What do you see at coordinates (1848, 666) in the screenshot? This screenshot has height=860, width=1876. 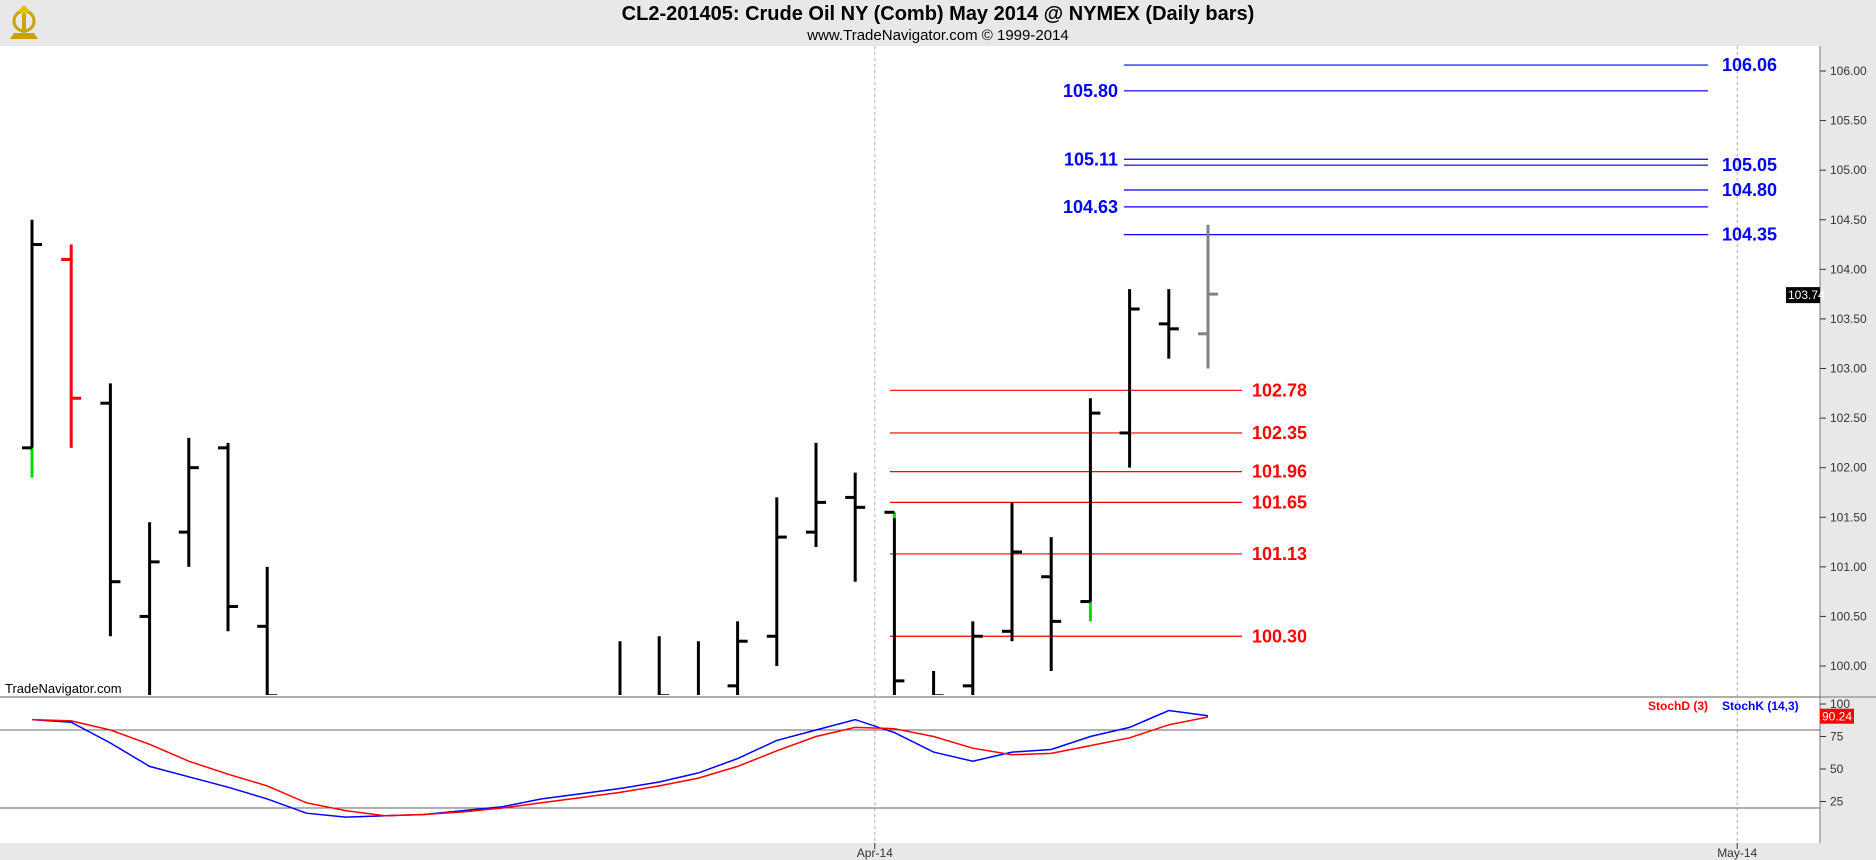 I see `price-tick-label: 100.00` at bounding box center [1848, 666].